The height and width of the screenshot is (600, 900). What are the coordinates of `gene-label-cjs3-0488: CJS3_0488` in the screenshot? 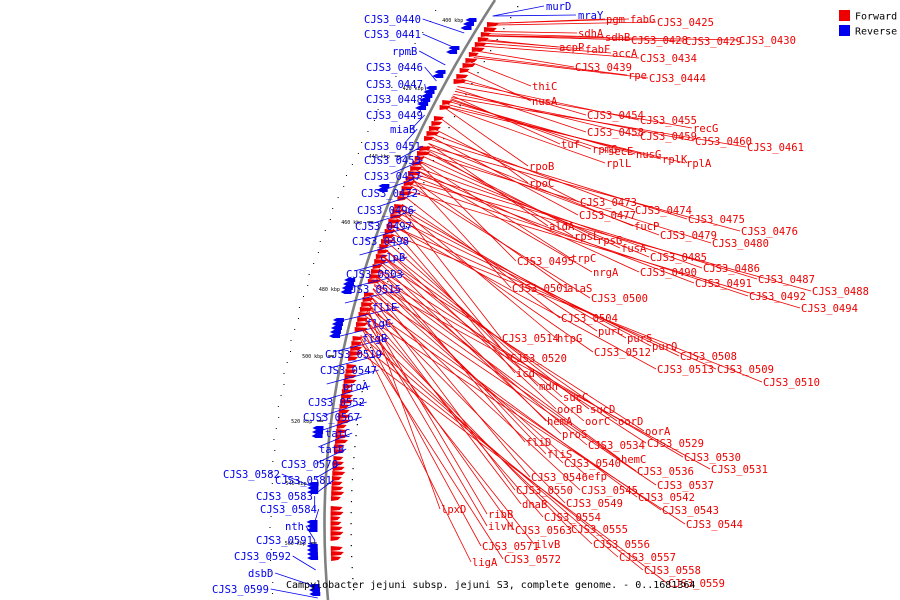 It's located at (840, 292).